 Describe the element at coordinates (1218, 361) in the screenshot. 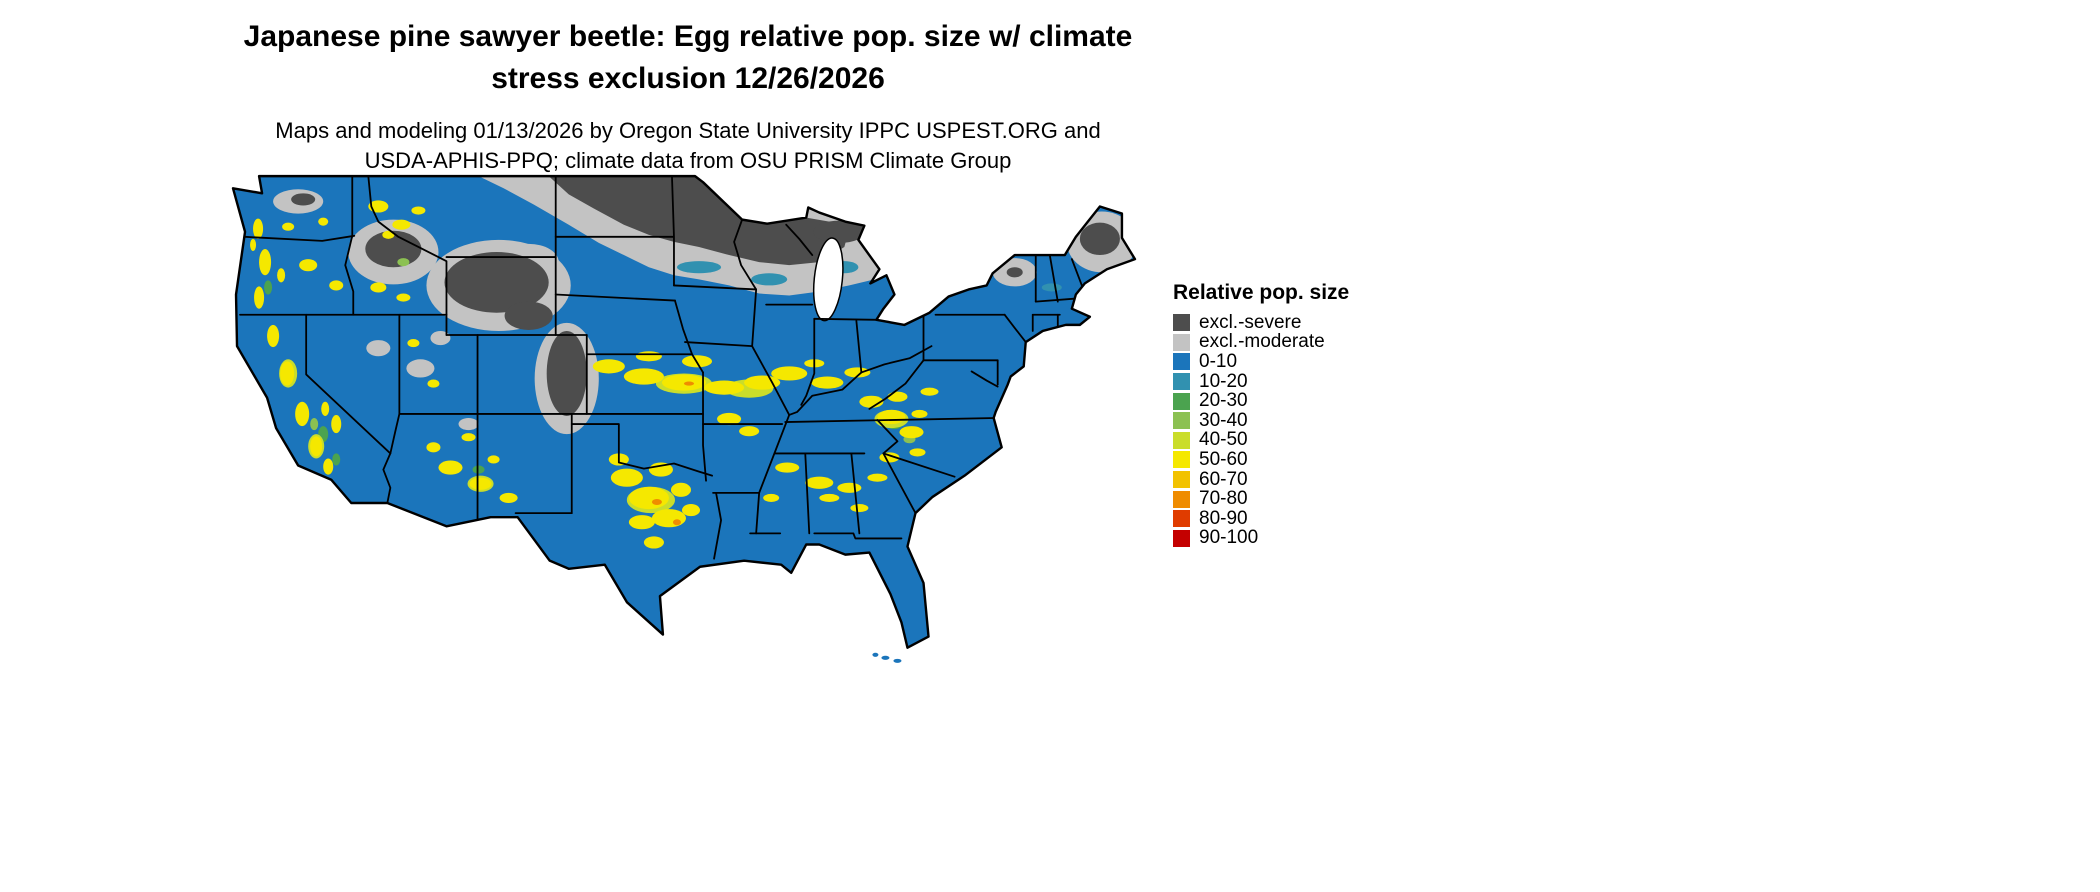

I see `legend-item-label: 0-10` at that location.